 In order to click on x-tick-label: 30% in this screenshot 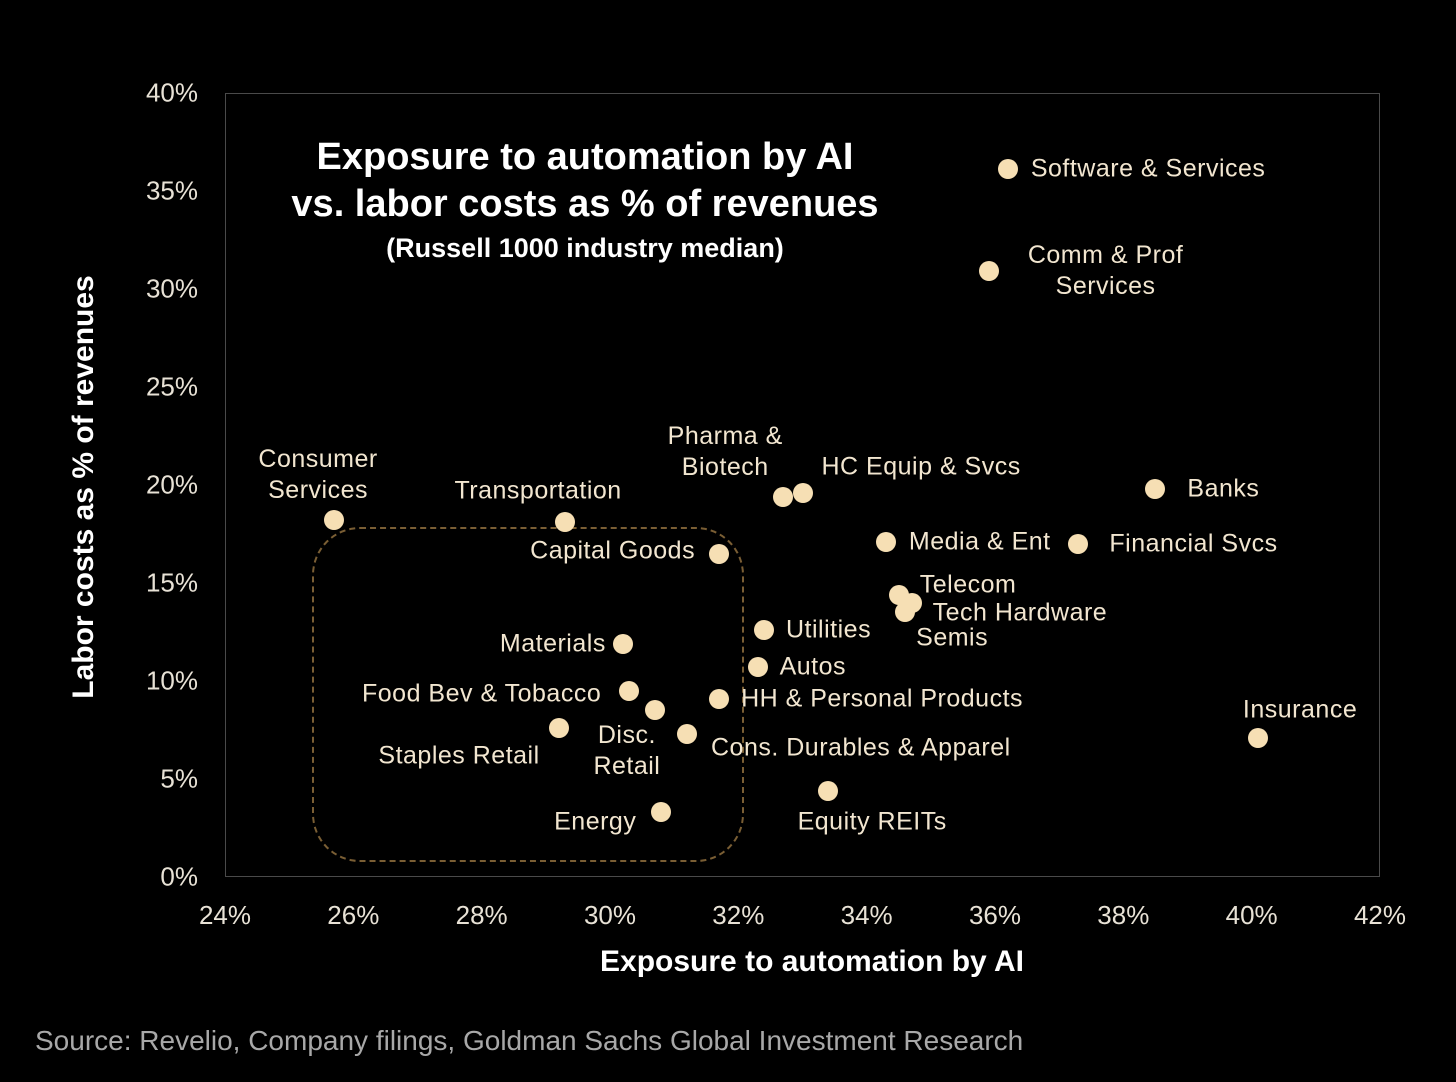, I will do `click(610, 915)`.